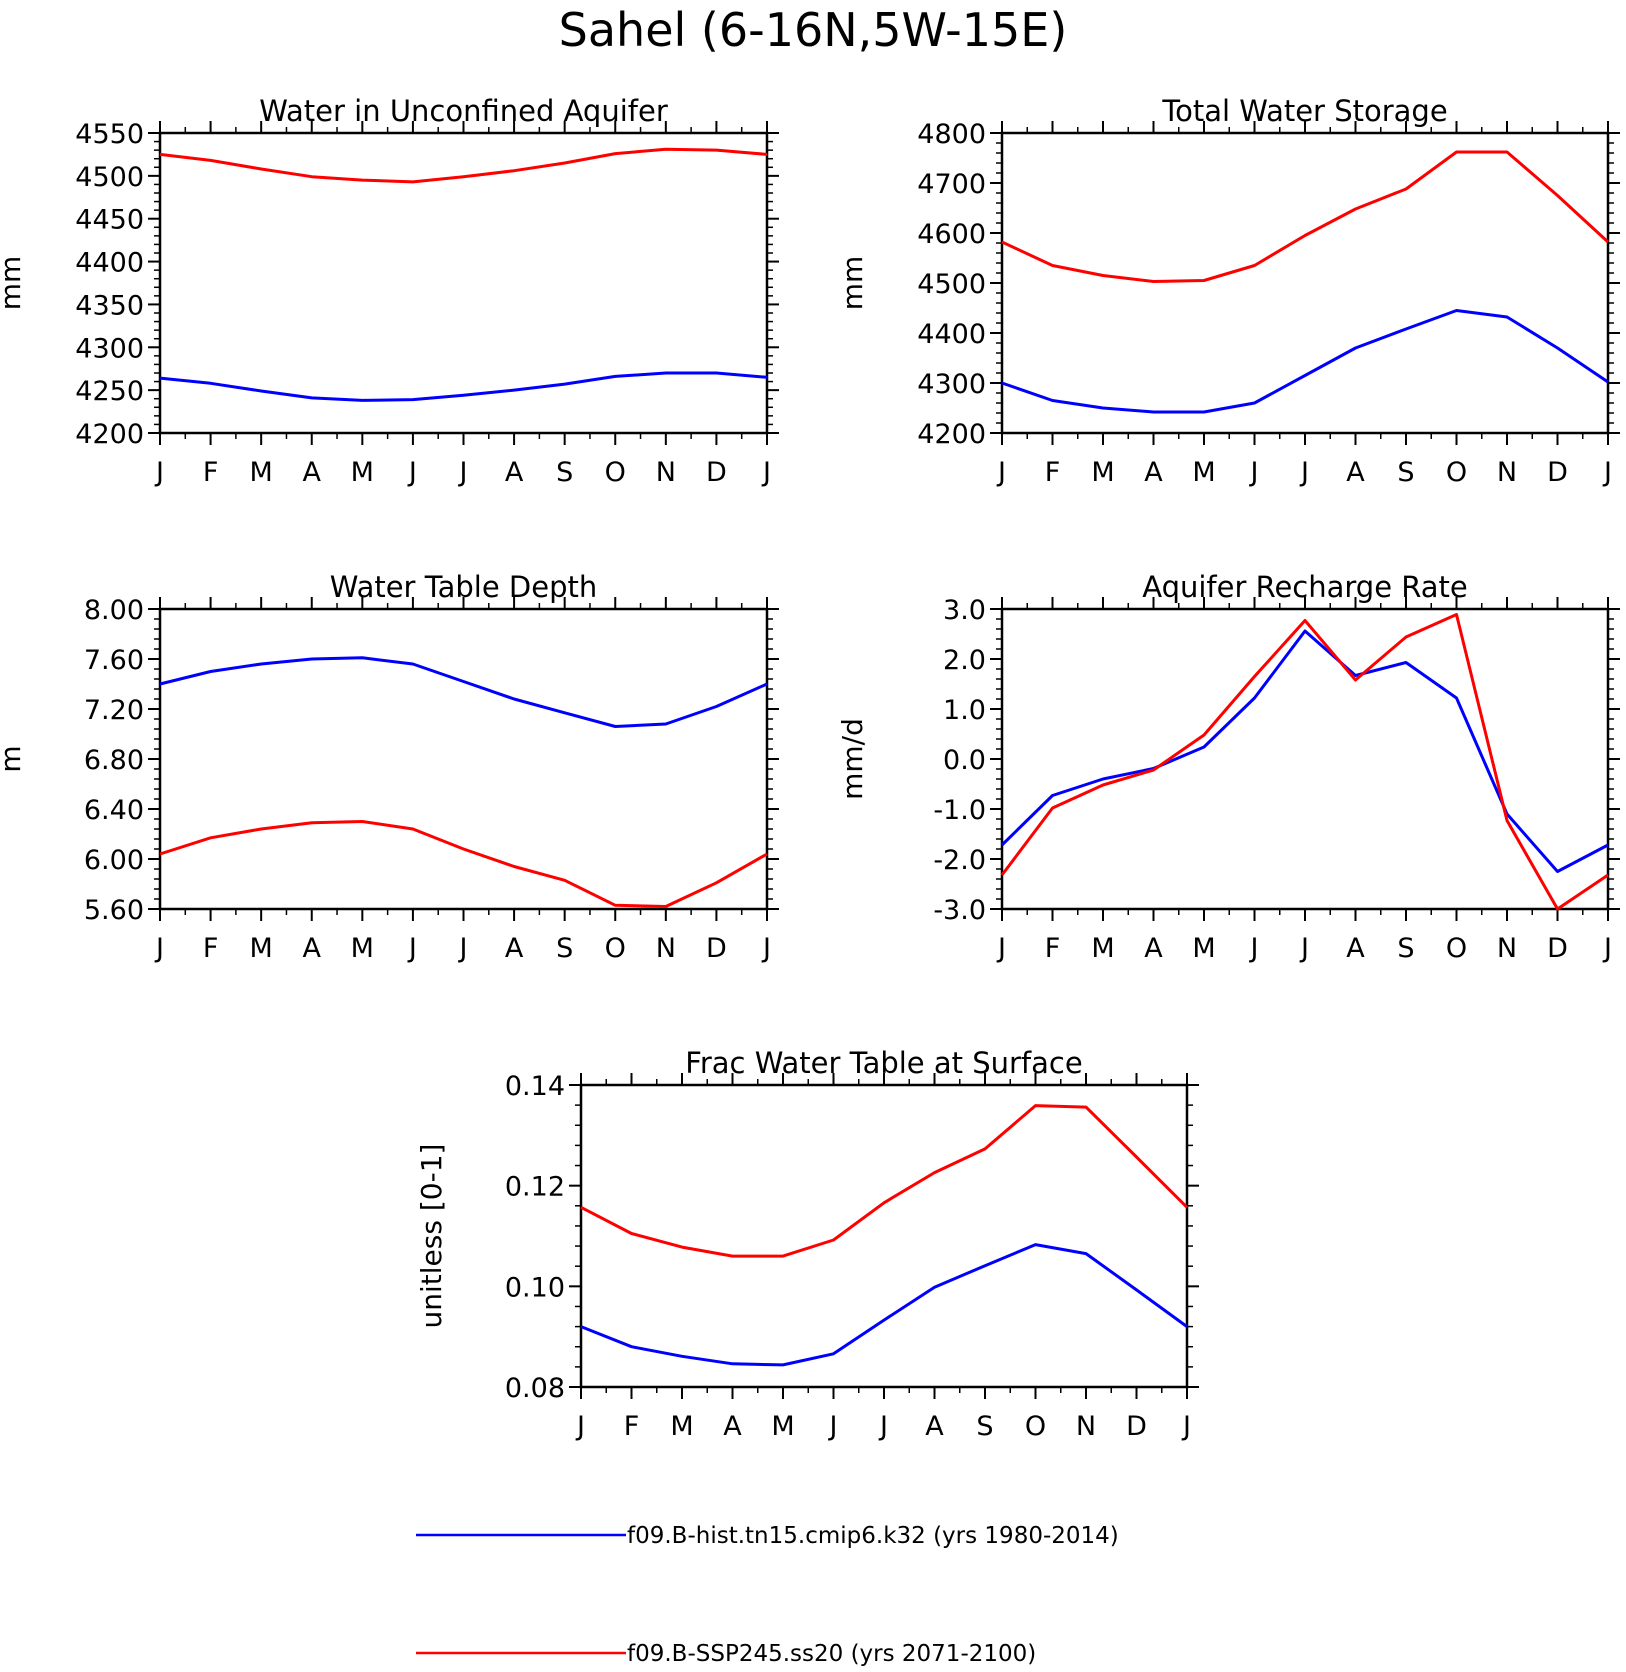  I want to click on y-tick-label: 0.0, so click(964, 760).